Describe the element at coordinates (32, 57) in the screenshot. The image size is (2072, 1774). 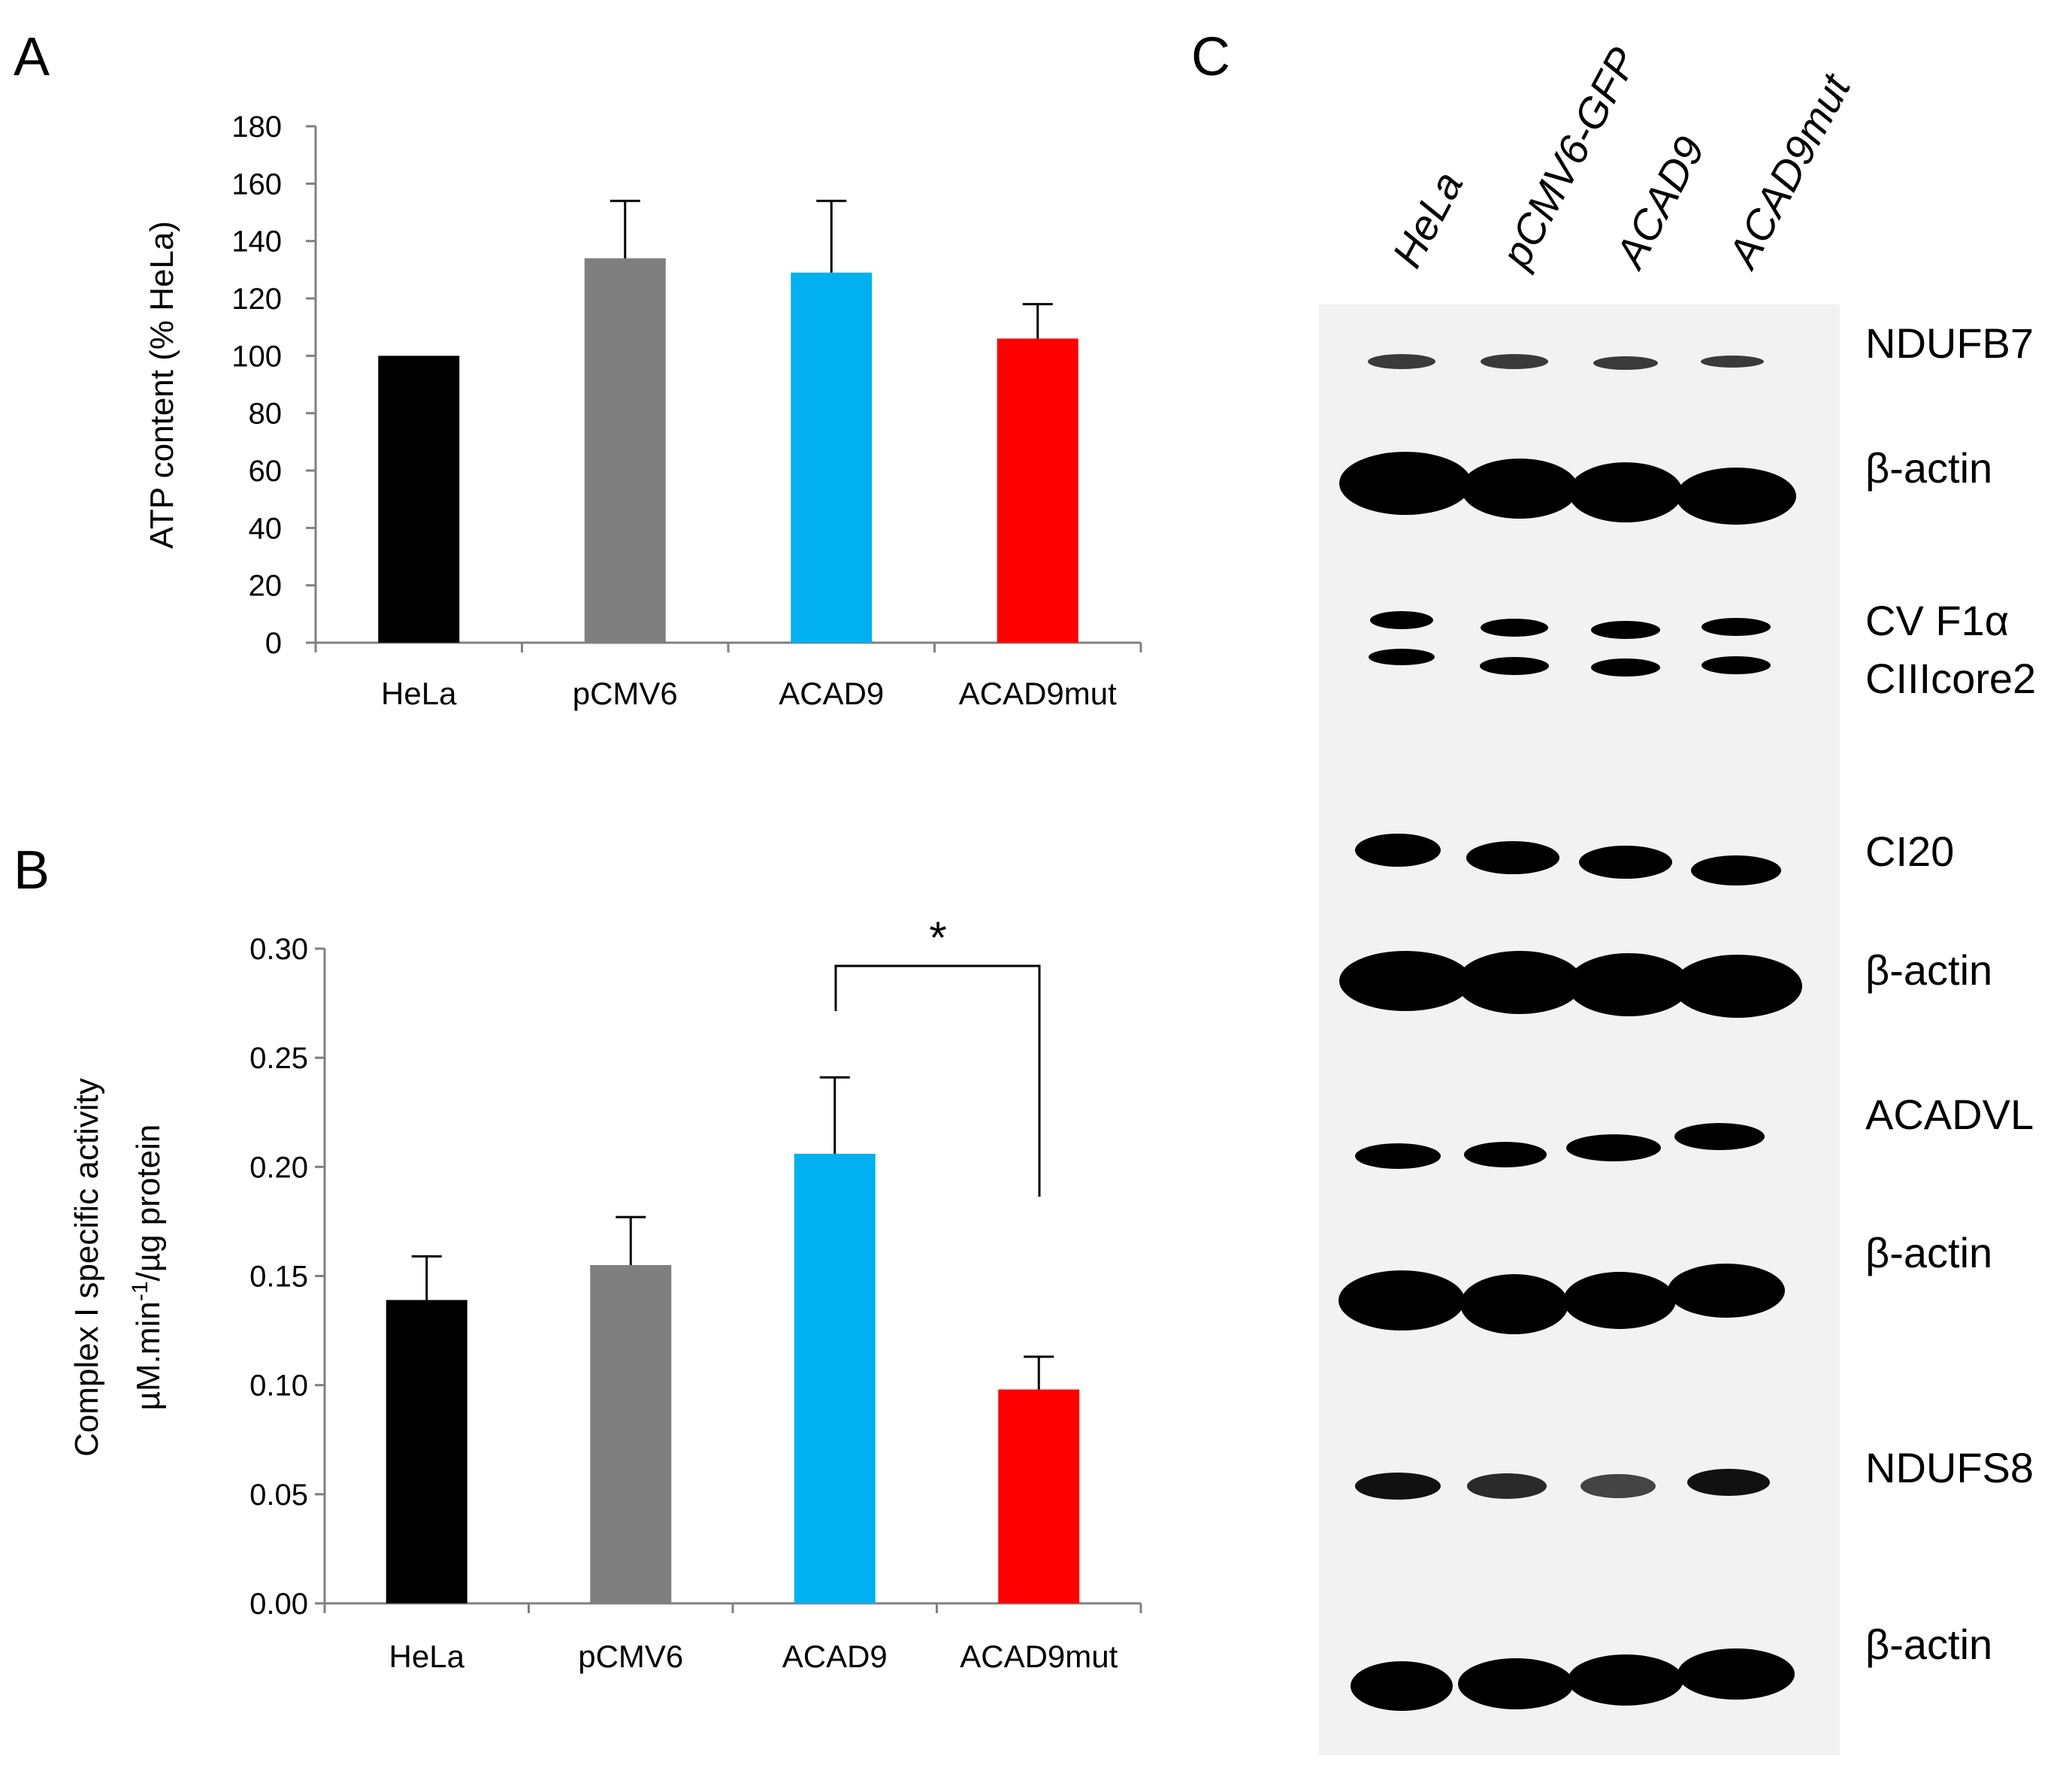
I see `panel-letter-a: A` at that location.